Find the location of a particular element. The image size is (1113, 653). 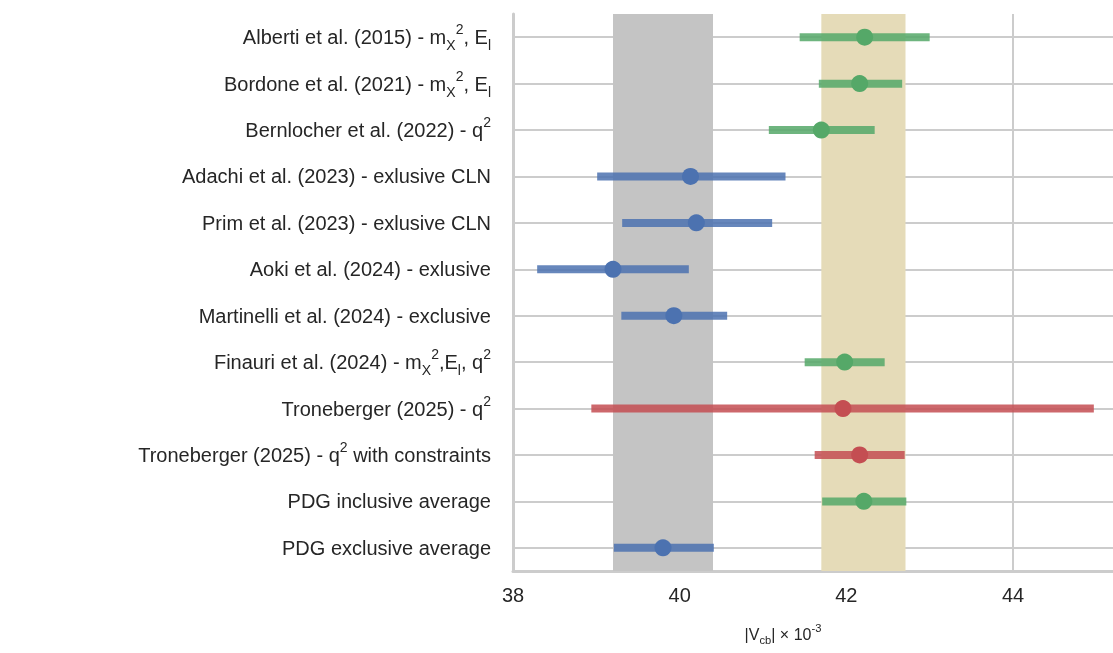

y-tick-label: Martinelli et al. (2024) - exclusive is located at coordinates (344, 315).